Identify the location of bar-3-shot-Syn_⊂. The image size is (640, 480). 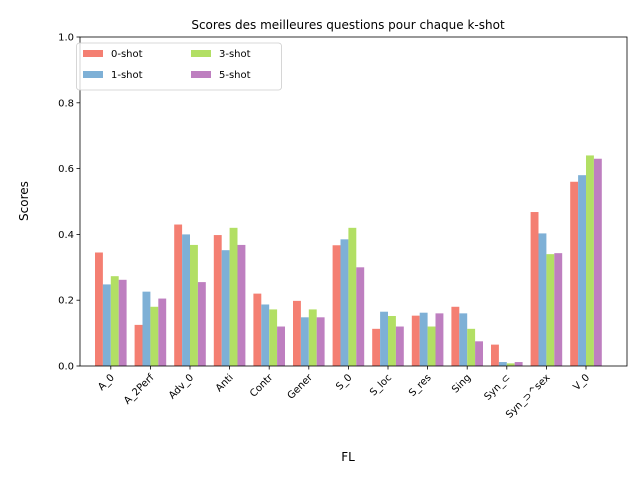
(510, 364).